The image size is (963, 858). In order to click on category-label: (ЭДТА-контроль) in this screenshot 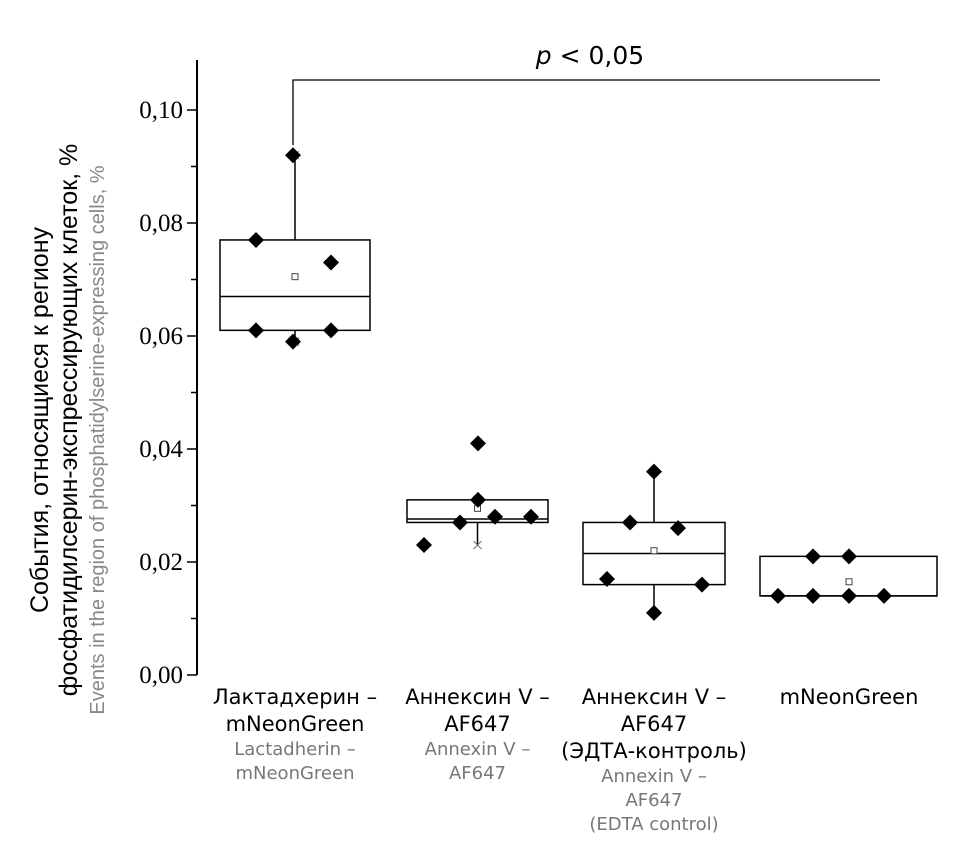, I will do `click(654, 751)`.